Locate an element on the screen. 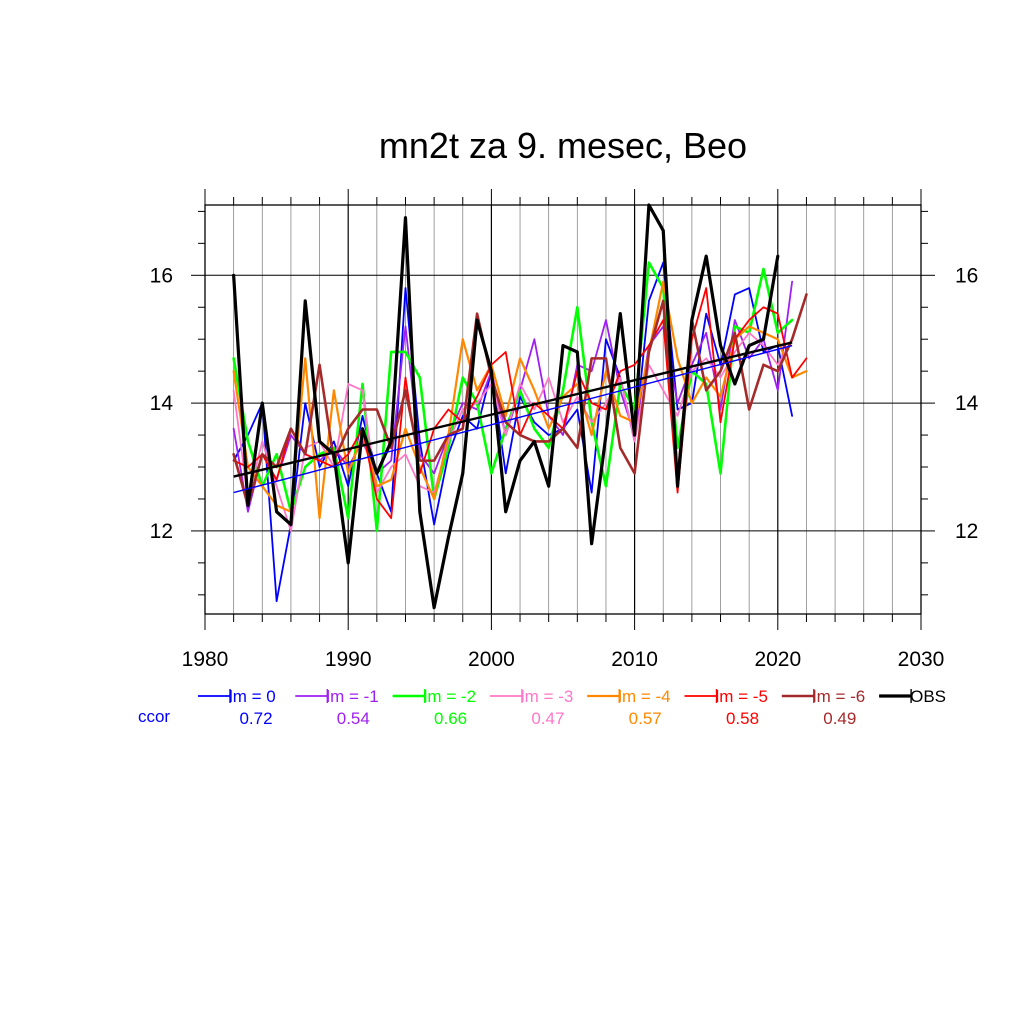 The image size is (1024, 1024). legend-ccor-value: 0.58 is located at coordinates (742, 718).